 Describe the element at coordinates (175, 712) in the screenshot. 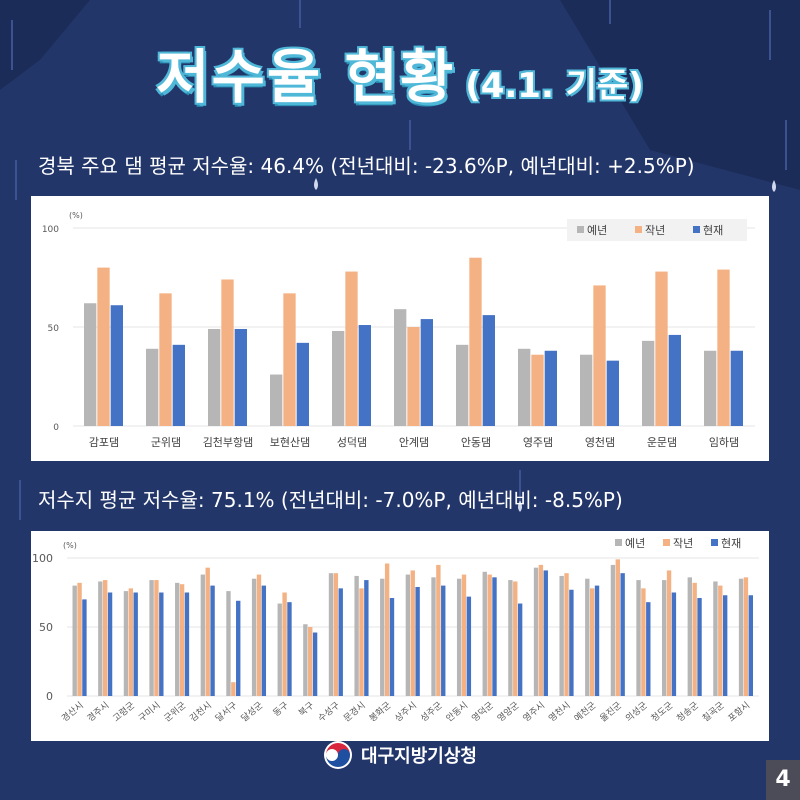

I see `x-tick-label: 군위군` at that location.